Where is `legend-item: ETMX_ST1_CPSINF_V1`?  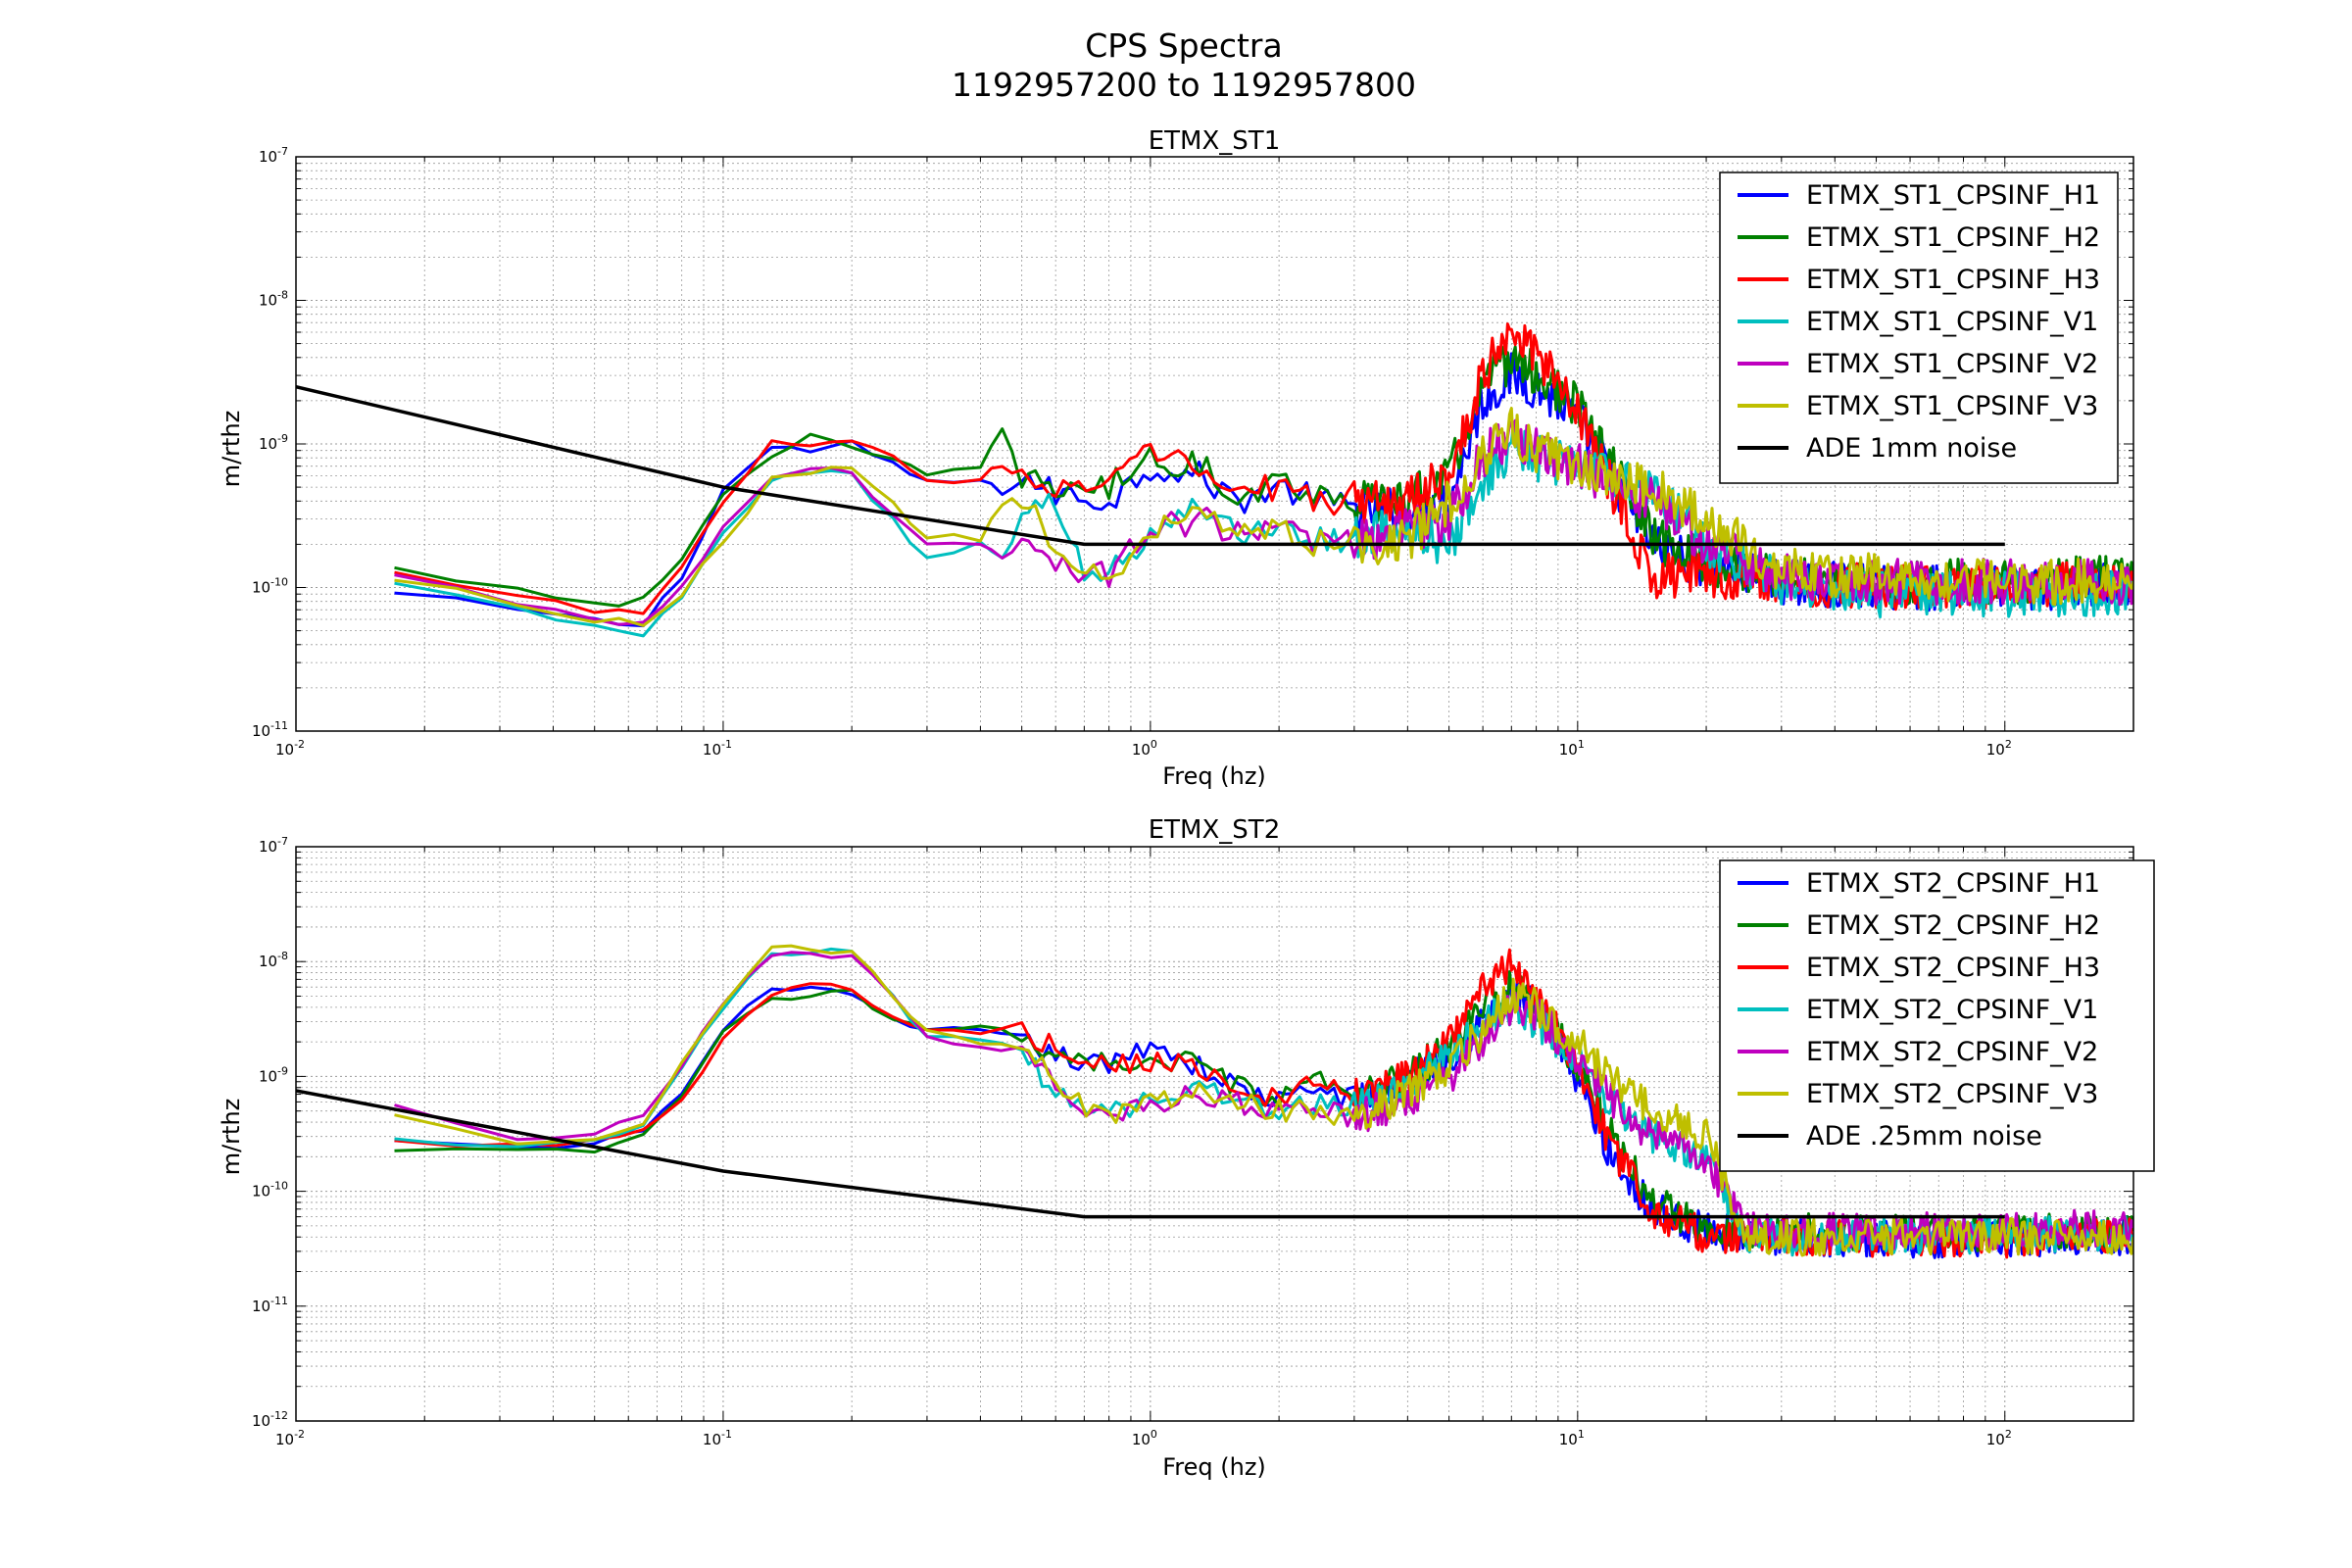
legend-item: ETMX_ST1_CPSINF_V1 is located at coordinates (1918, 322).